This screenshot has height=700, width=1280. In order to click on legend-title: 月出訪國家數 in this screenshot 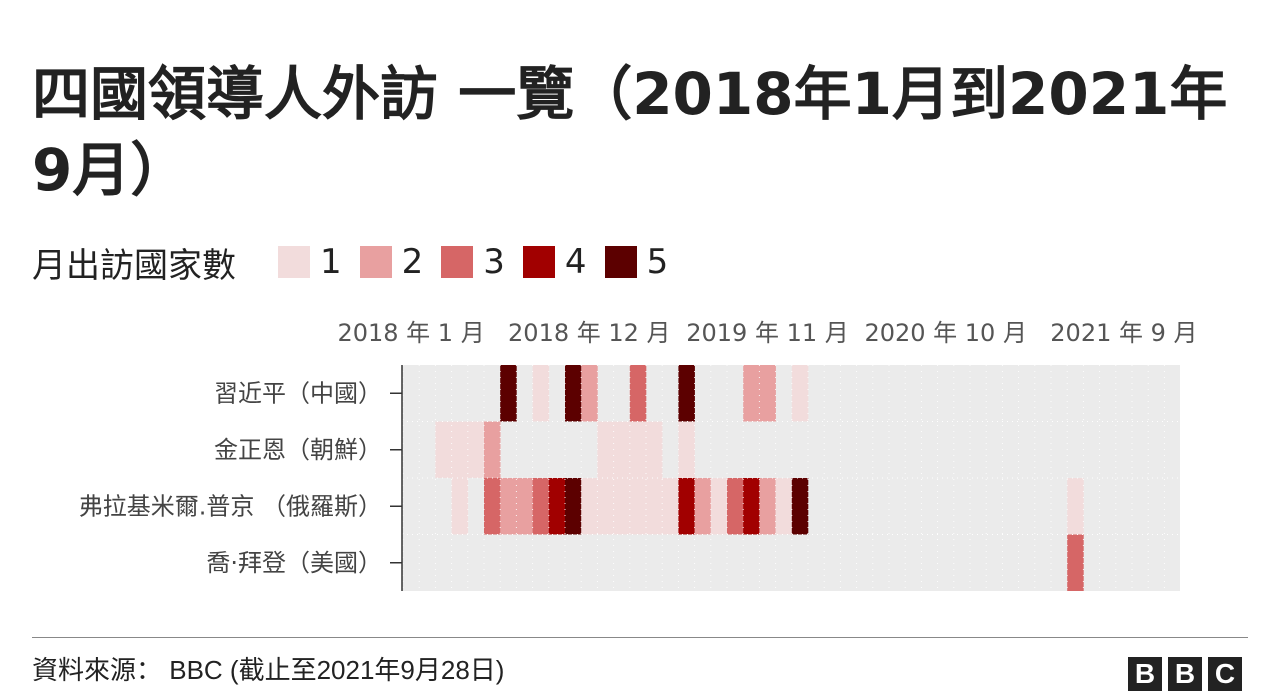, I will do `click(134, 265)`.